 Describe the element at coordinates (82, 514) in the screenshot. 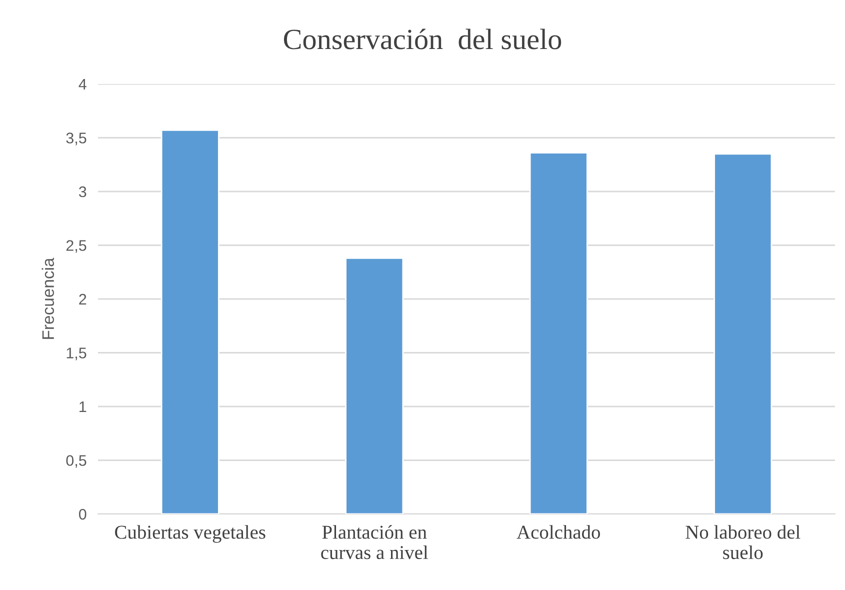

I see `y-tick-label: 0` at that location.